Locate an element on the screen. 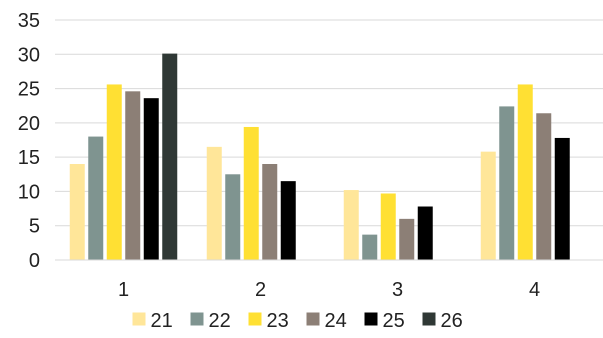 This screenshot has height=338, width=603. y-tick-label: 35 is located at coordinates (29, 21).